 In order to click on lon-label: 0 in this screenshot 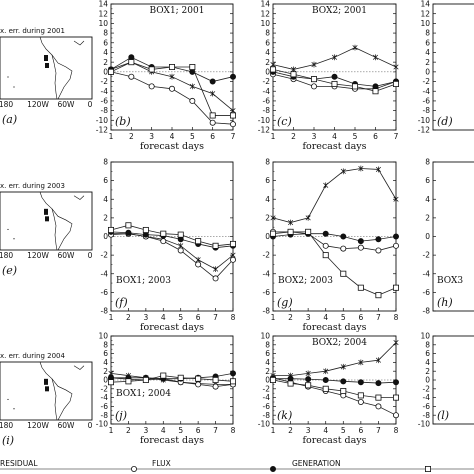, I will do `click(90, 255)`.